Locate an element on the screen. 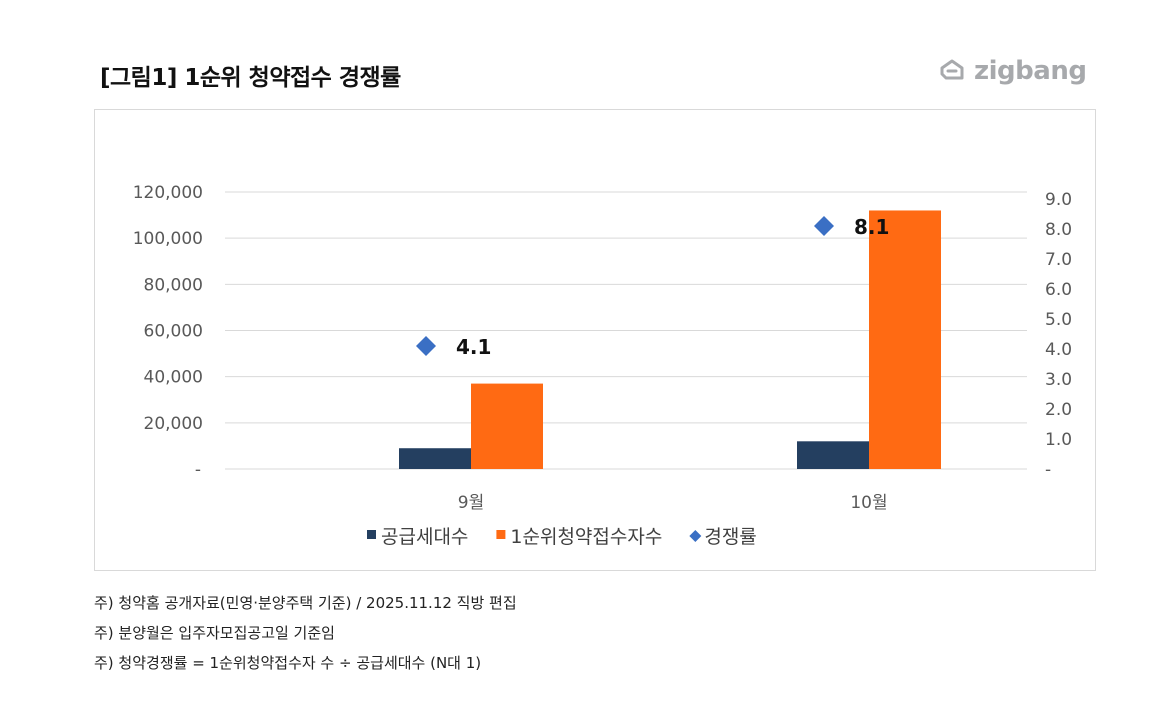  right-axis-tick-label: 5.0 is located at coordinates (1058, 320).